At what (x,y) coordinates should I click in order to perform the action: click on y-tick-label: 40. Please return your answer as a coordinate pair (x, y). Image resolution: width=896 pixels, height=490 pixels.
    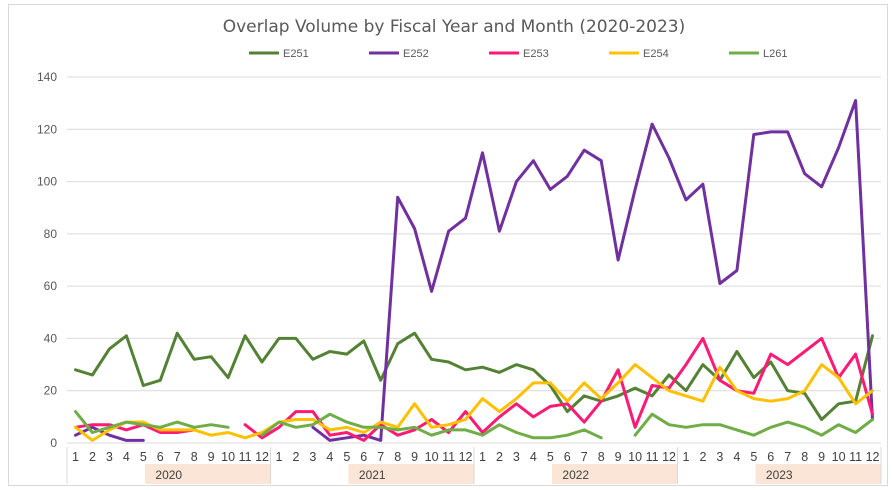
    Looking at the image, I should click on (51, 338).